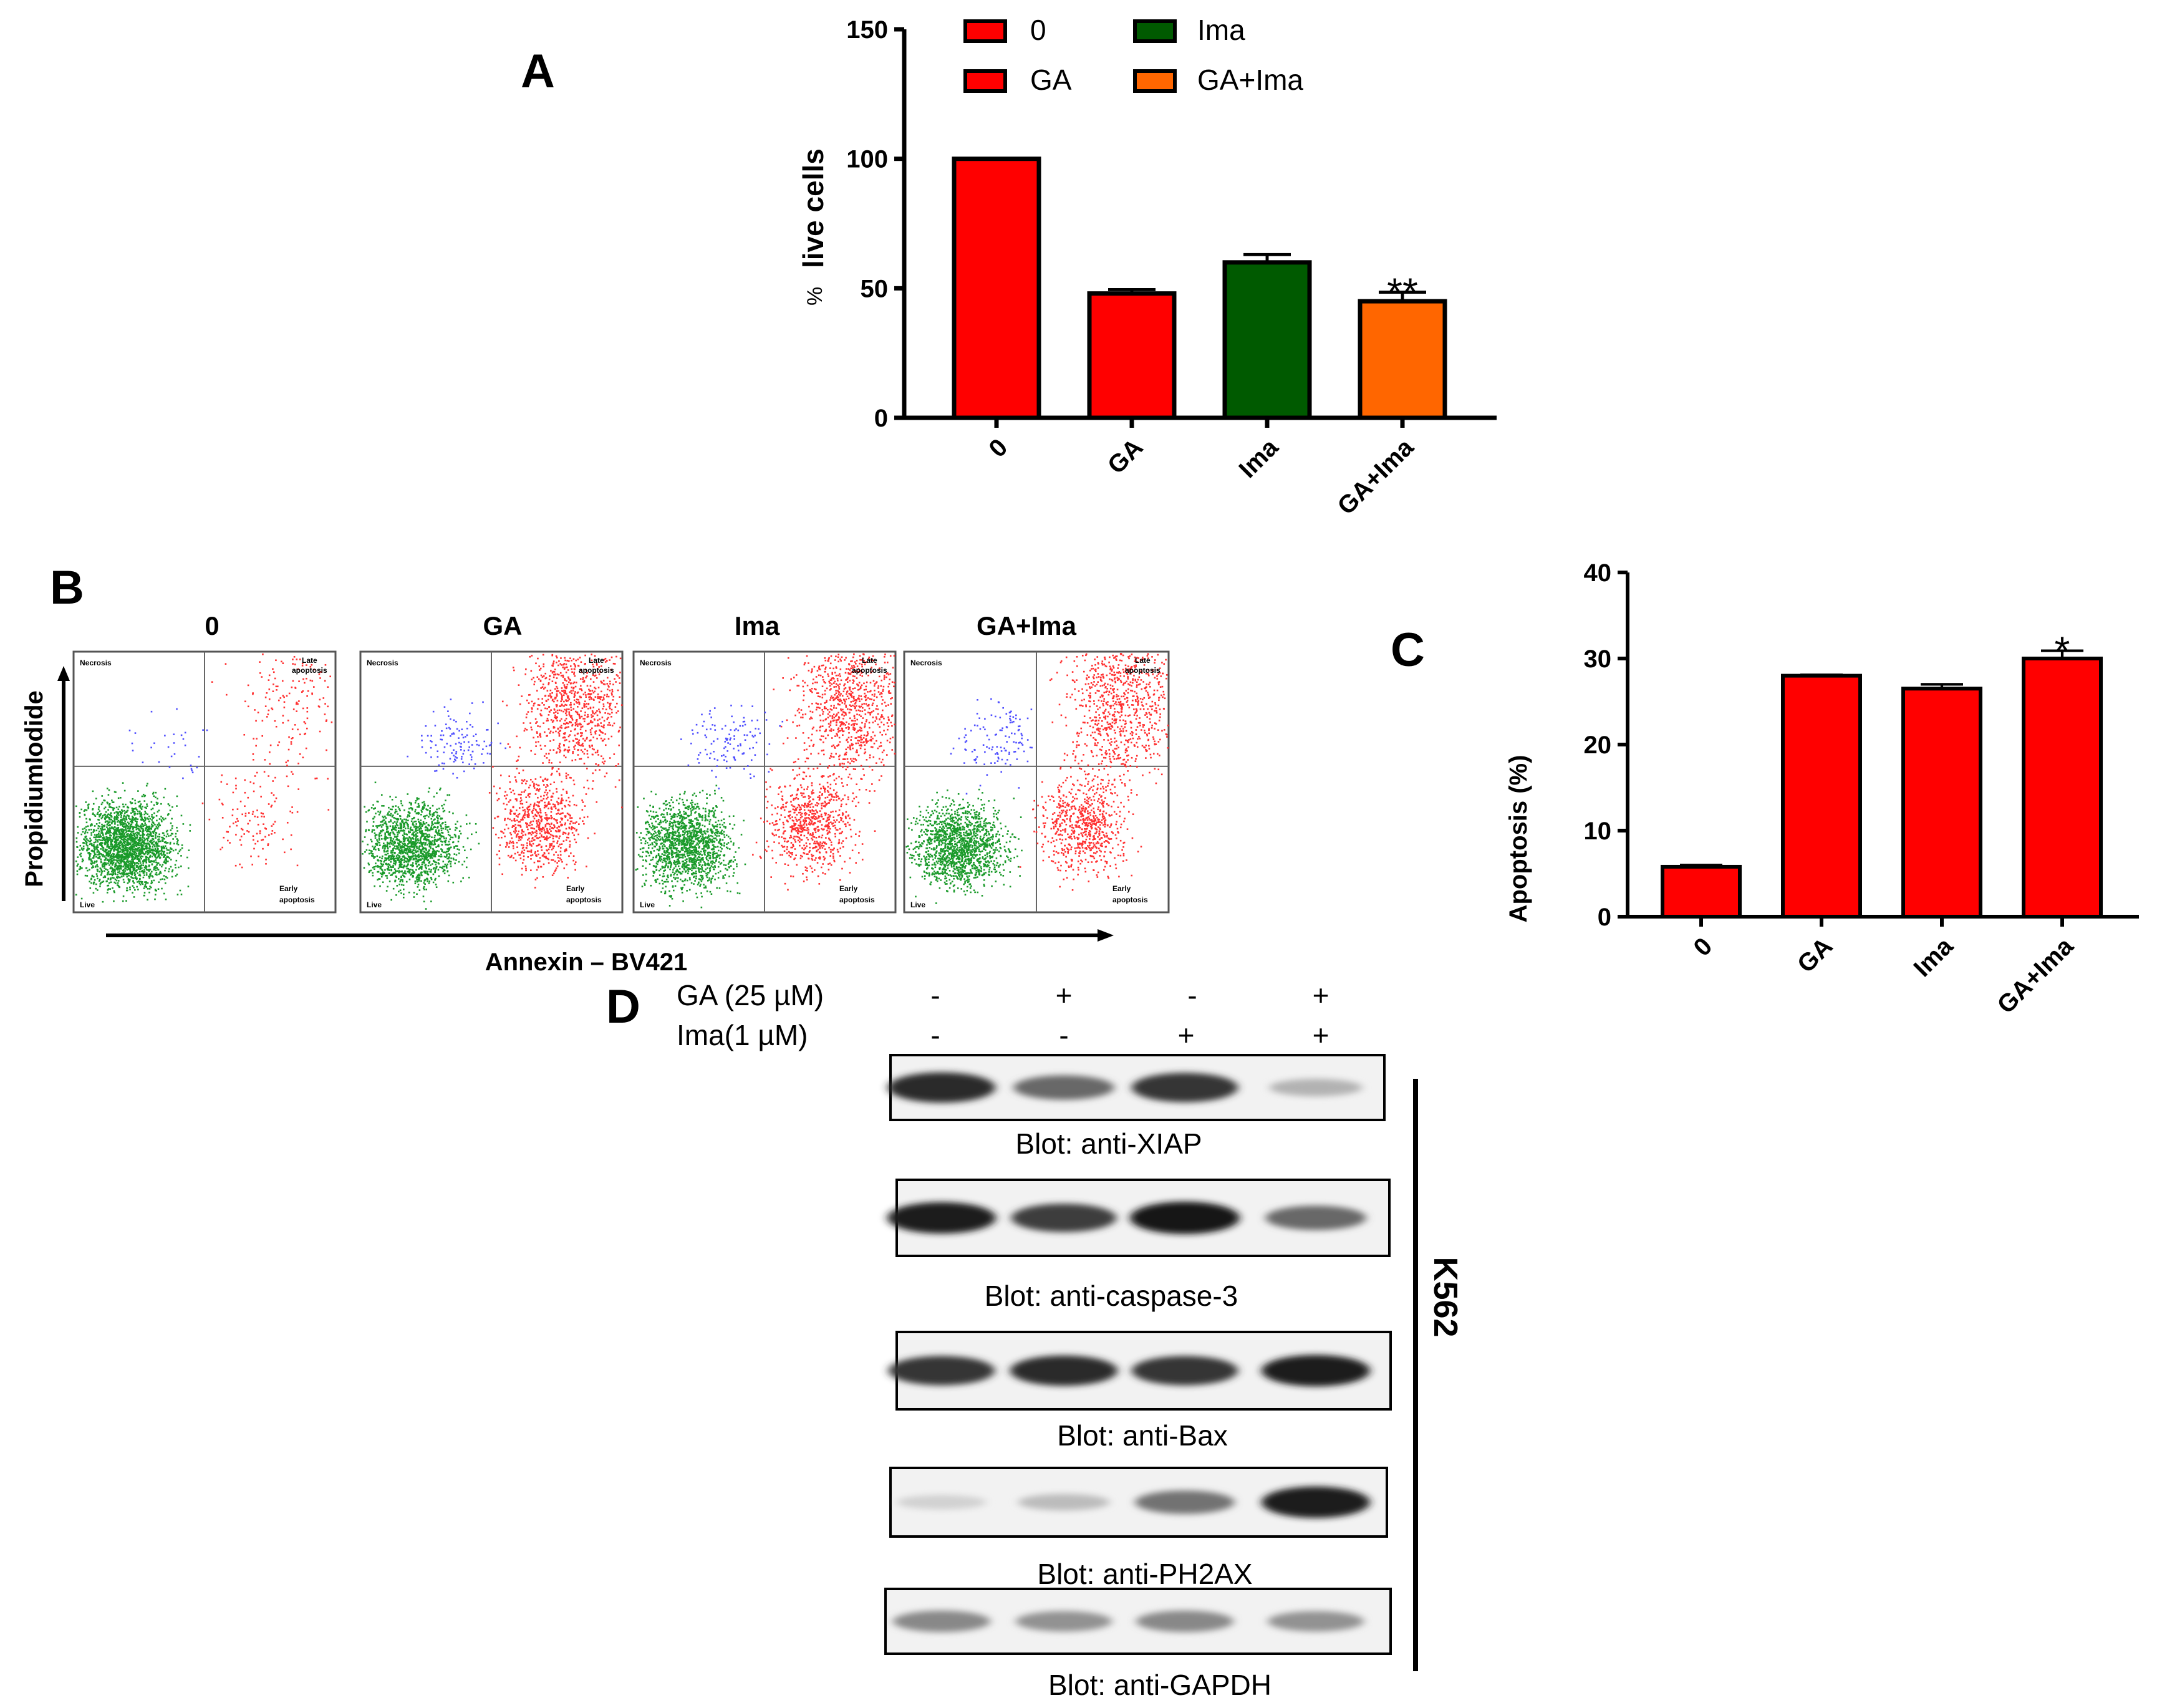 This screenshot has height=1708, width=2157. I want to click on blot-label-bax: Blot: anti-Bax, so click(1142, 1435).